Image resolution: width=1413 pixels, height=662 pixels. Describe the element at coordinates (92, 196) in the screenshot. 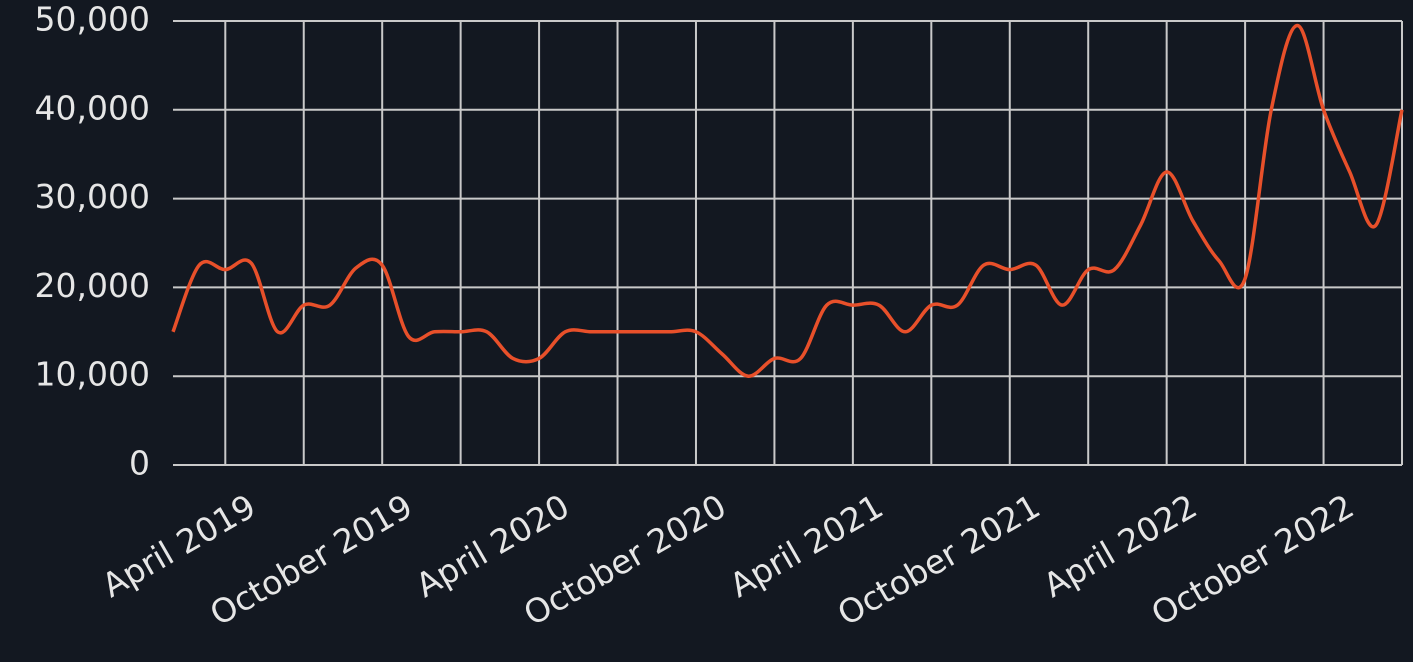

I see `y-tick-label: 30,000` at that location.